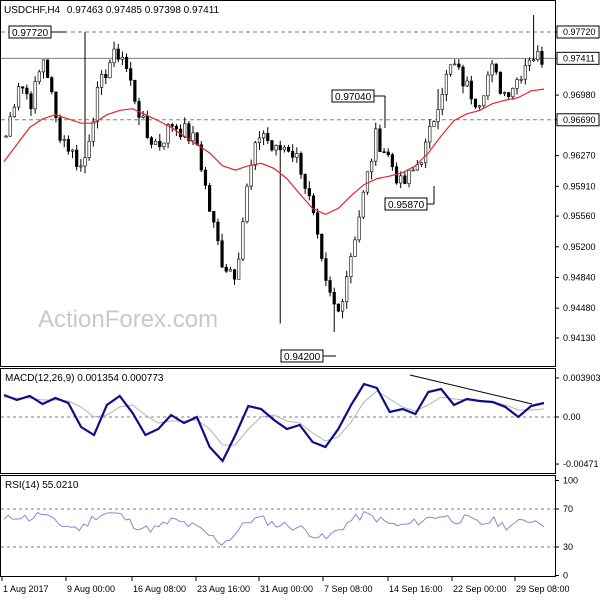 This screenshot has height=600, width=600. I want to click on chart-ohlc: 0.97463 0.97485 0.97398 0.97411, so click(143, 10).